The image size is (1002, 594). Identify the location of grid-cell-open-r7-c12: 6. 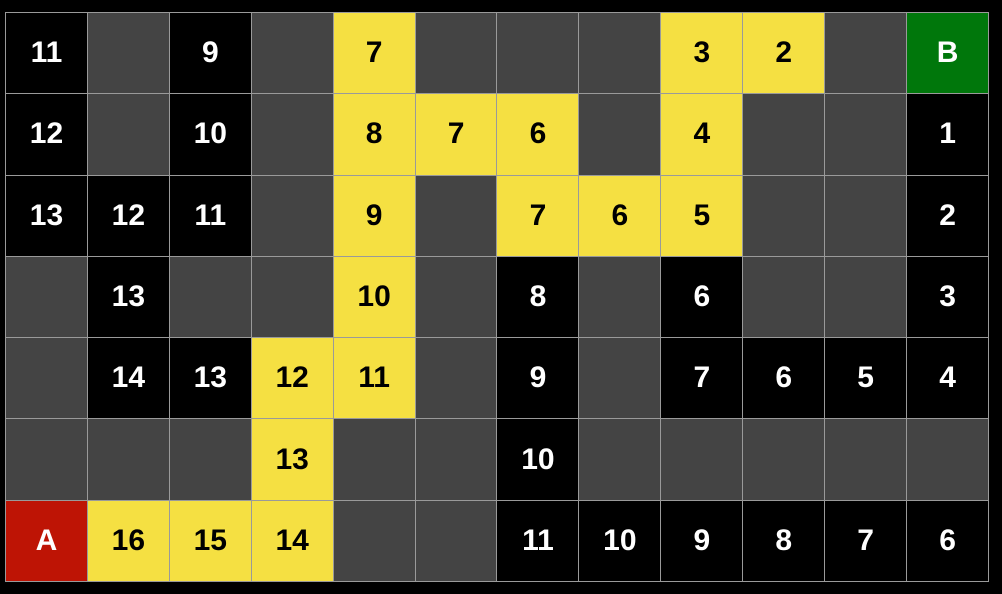
(947, 540).